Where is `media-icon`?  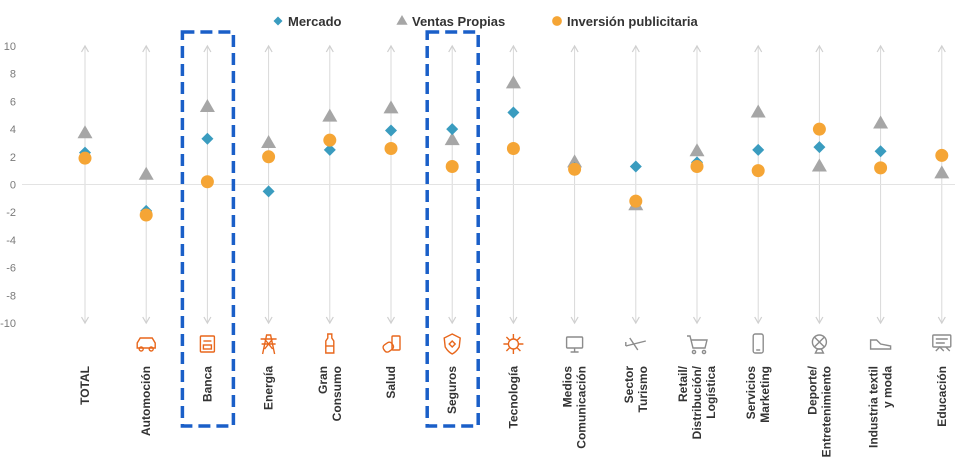
media-icon is located at coordinates (574, 344).